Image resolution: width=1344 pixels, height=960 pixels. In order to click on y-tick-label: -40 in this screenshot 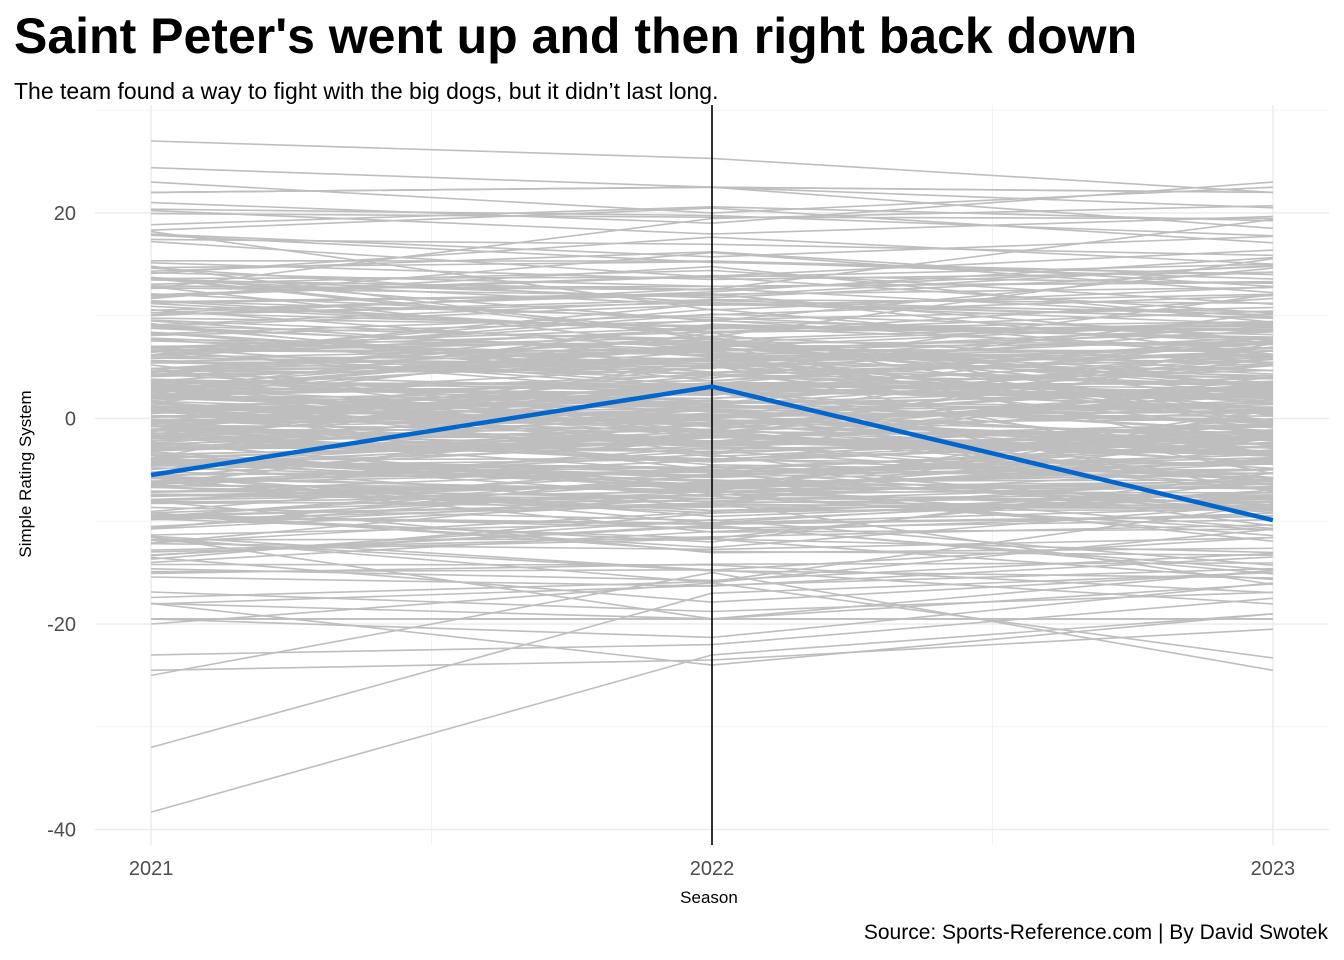, I will do `click(61, 831)`.